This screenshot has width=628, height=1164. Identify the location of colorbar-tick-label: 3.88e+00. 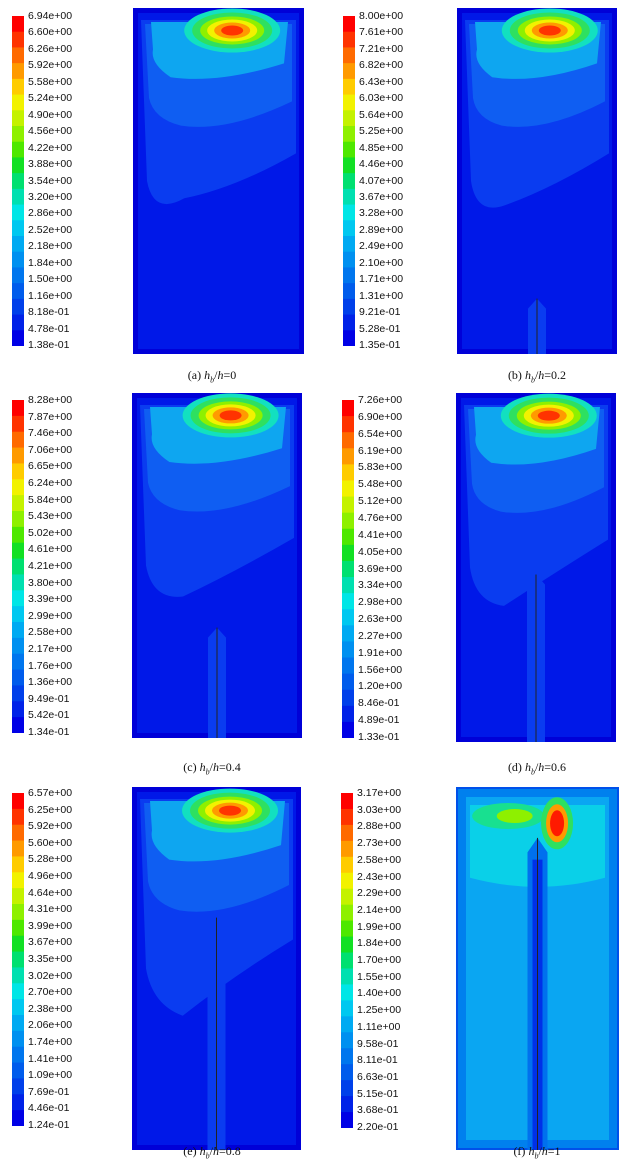
(50, 164).